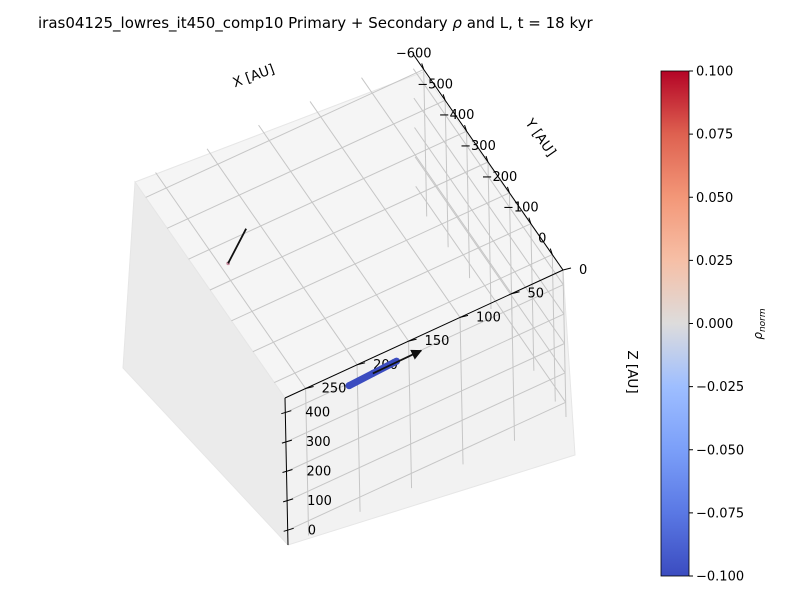 Image resolution: width=800 pixels, height=600 pixels. I want to click on colorbar-tick-label: −0.075, so click(720, 513).